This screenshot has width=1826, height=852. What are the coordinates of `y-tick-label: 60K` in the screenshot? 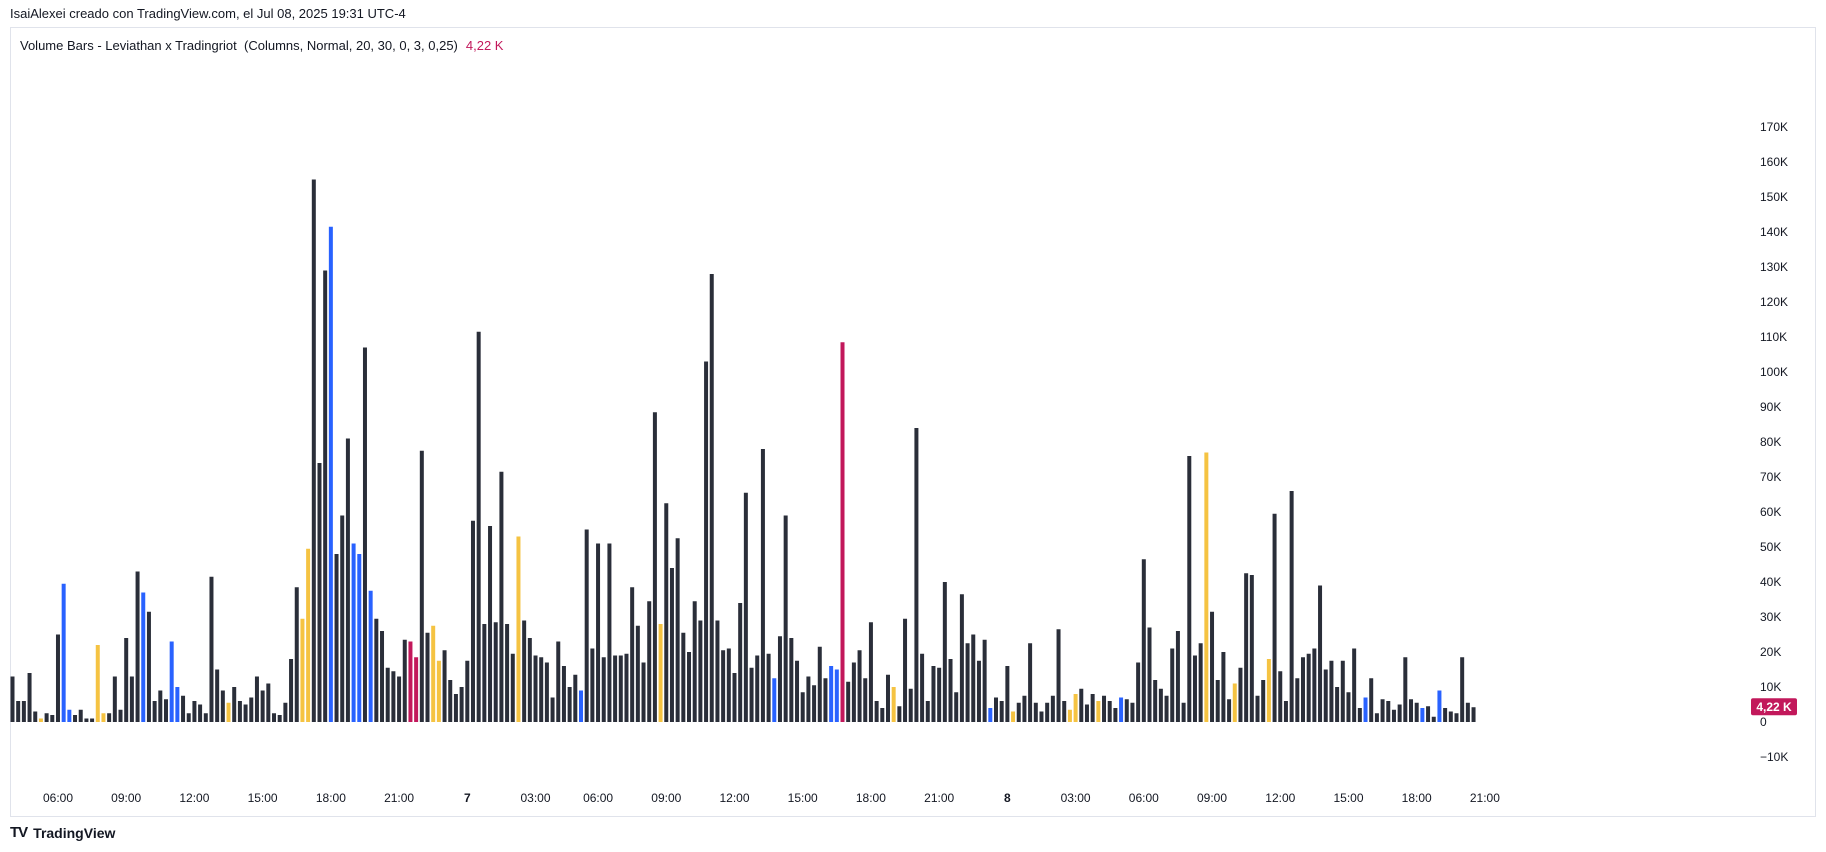 It's located at (1770, 512).